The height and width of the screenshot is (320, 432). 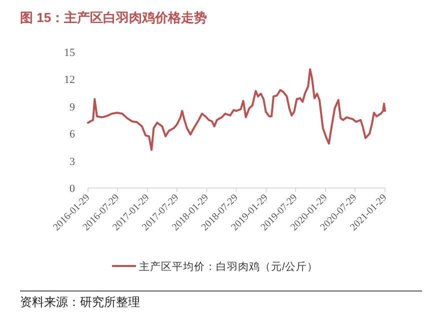 What do you see at coordinates (114, 17) in the screenshot?
I see `chart-title: 图 15：主产区白羽肉鸡价格走势` at bounding box center [114, 17].